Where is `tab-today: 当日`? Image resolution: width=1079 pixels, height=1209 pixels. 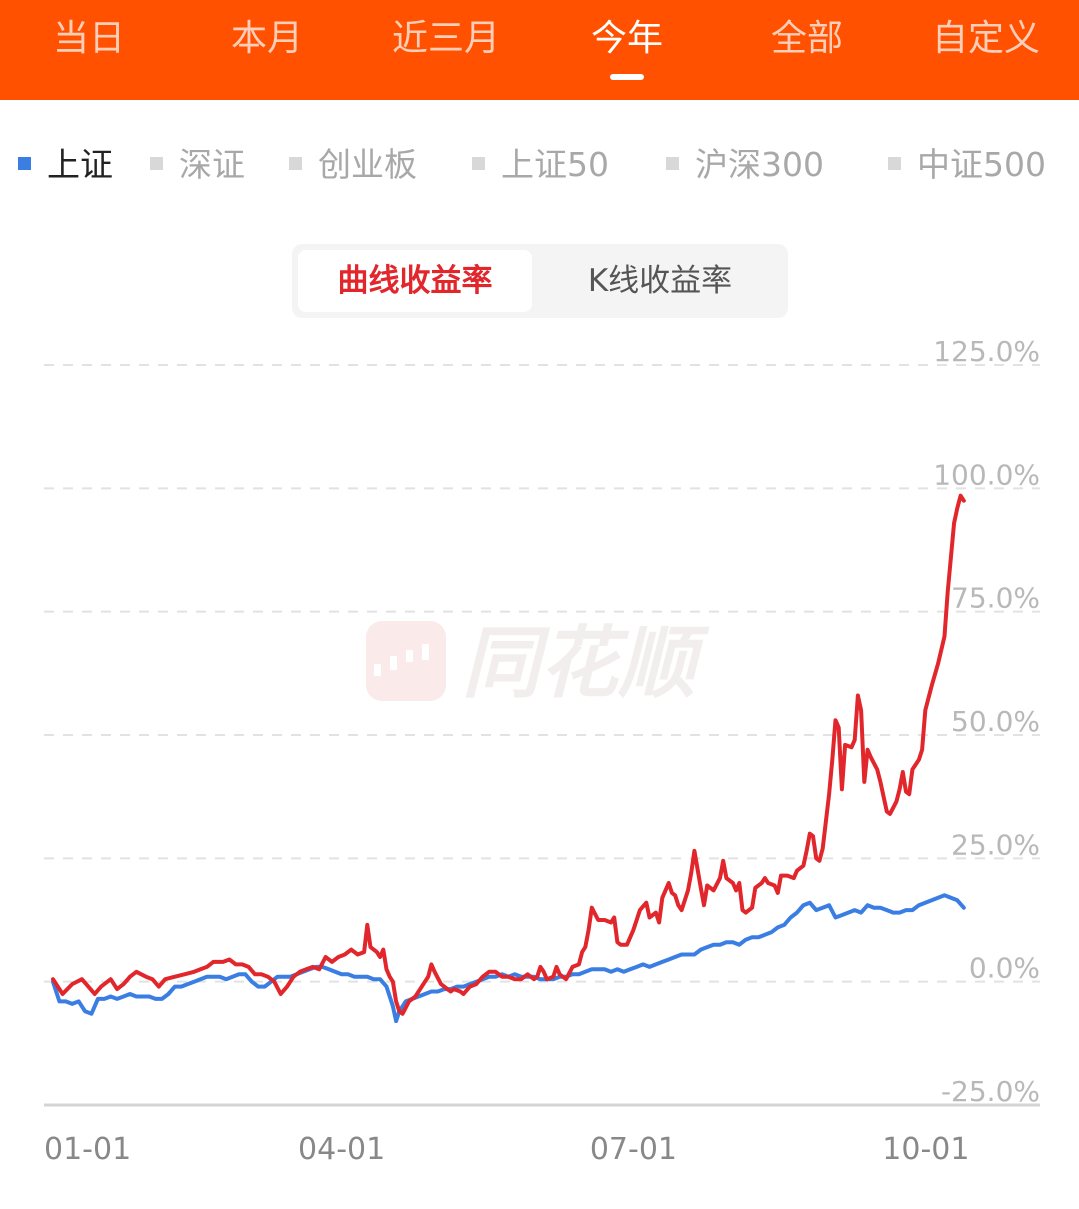
tab-today: 当日 is located at coordinates (89, 38).